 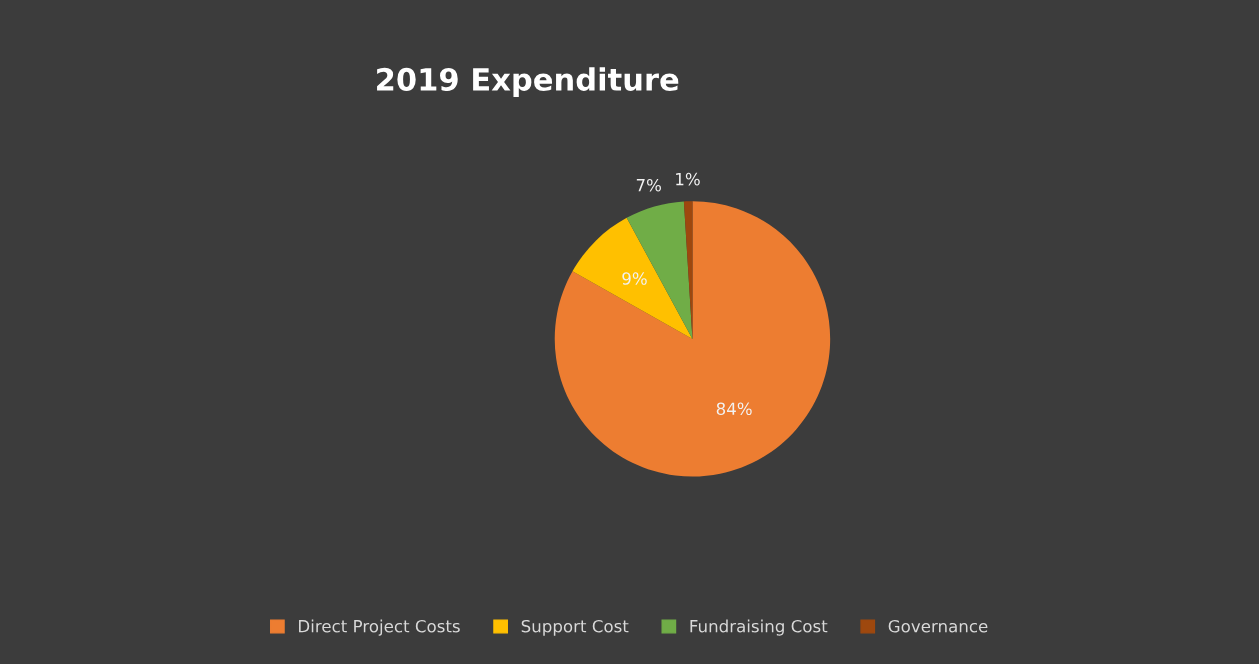 I want to click on legend-label: Governance, so click(x=938, y=626).